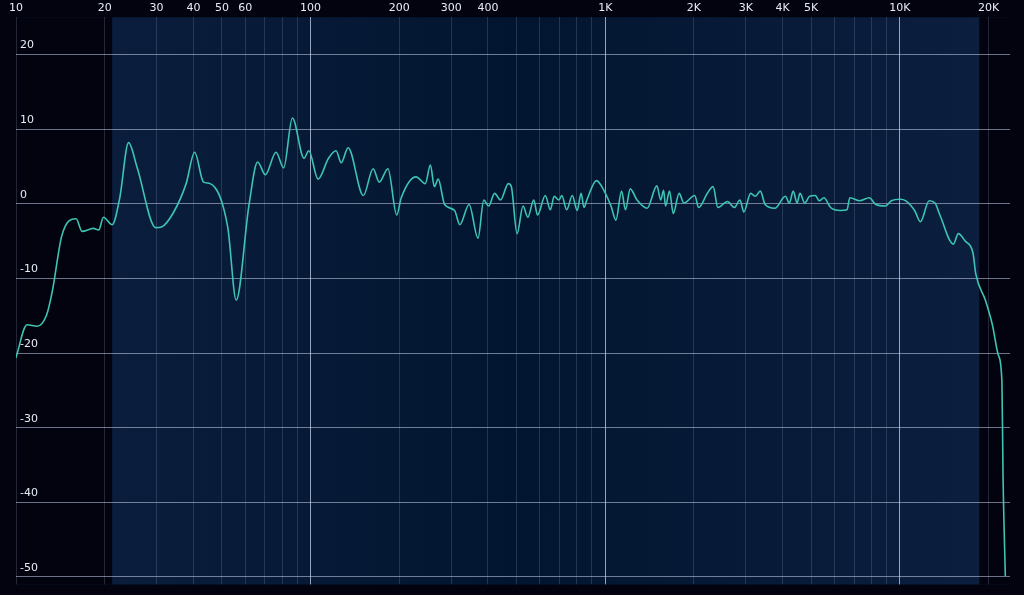 The image size is (1024, 595). What do you see at coordinates (311, 8) in the screenshot?
I see `x-tick-label: 100` at bounding box center [311, 8].